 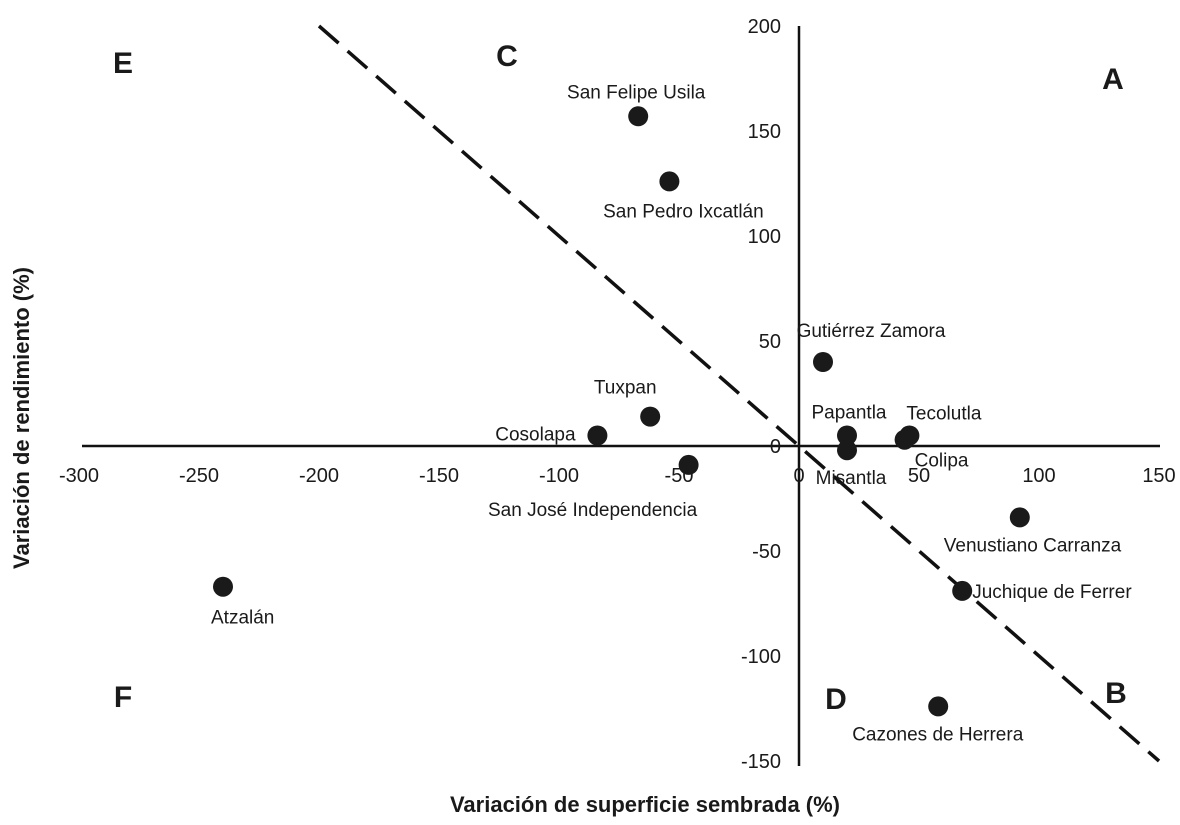 I want to click on point-label: Cazones de Herrera, so click(x=938, y=734).